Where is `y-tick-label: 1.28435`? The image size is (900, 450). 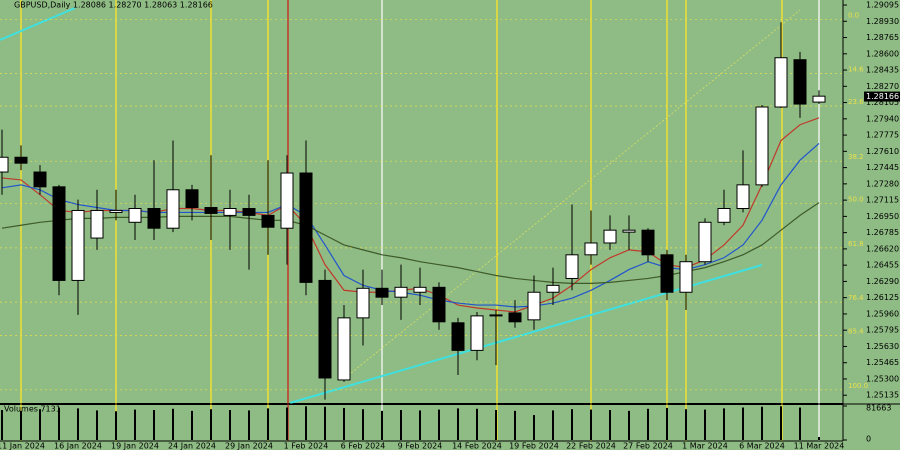 y-tick-label: 1.28435 is located at coordinates (882, 70).